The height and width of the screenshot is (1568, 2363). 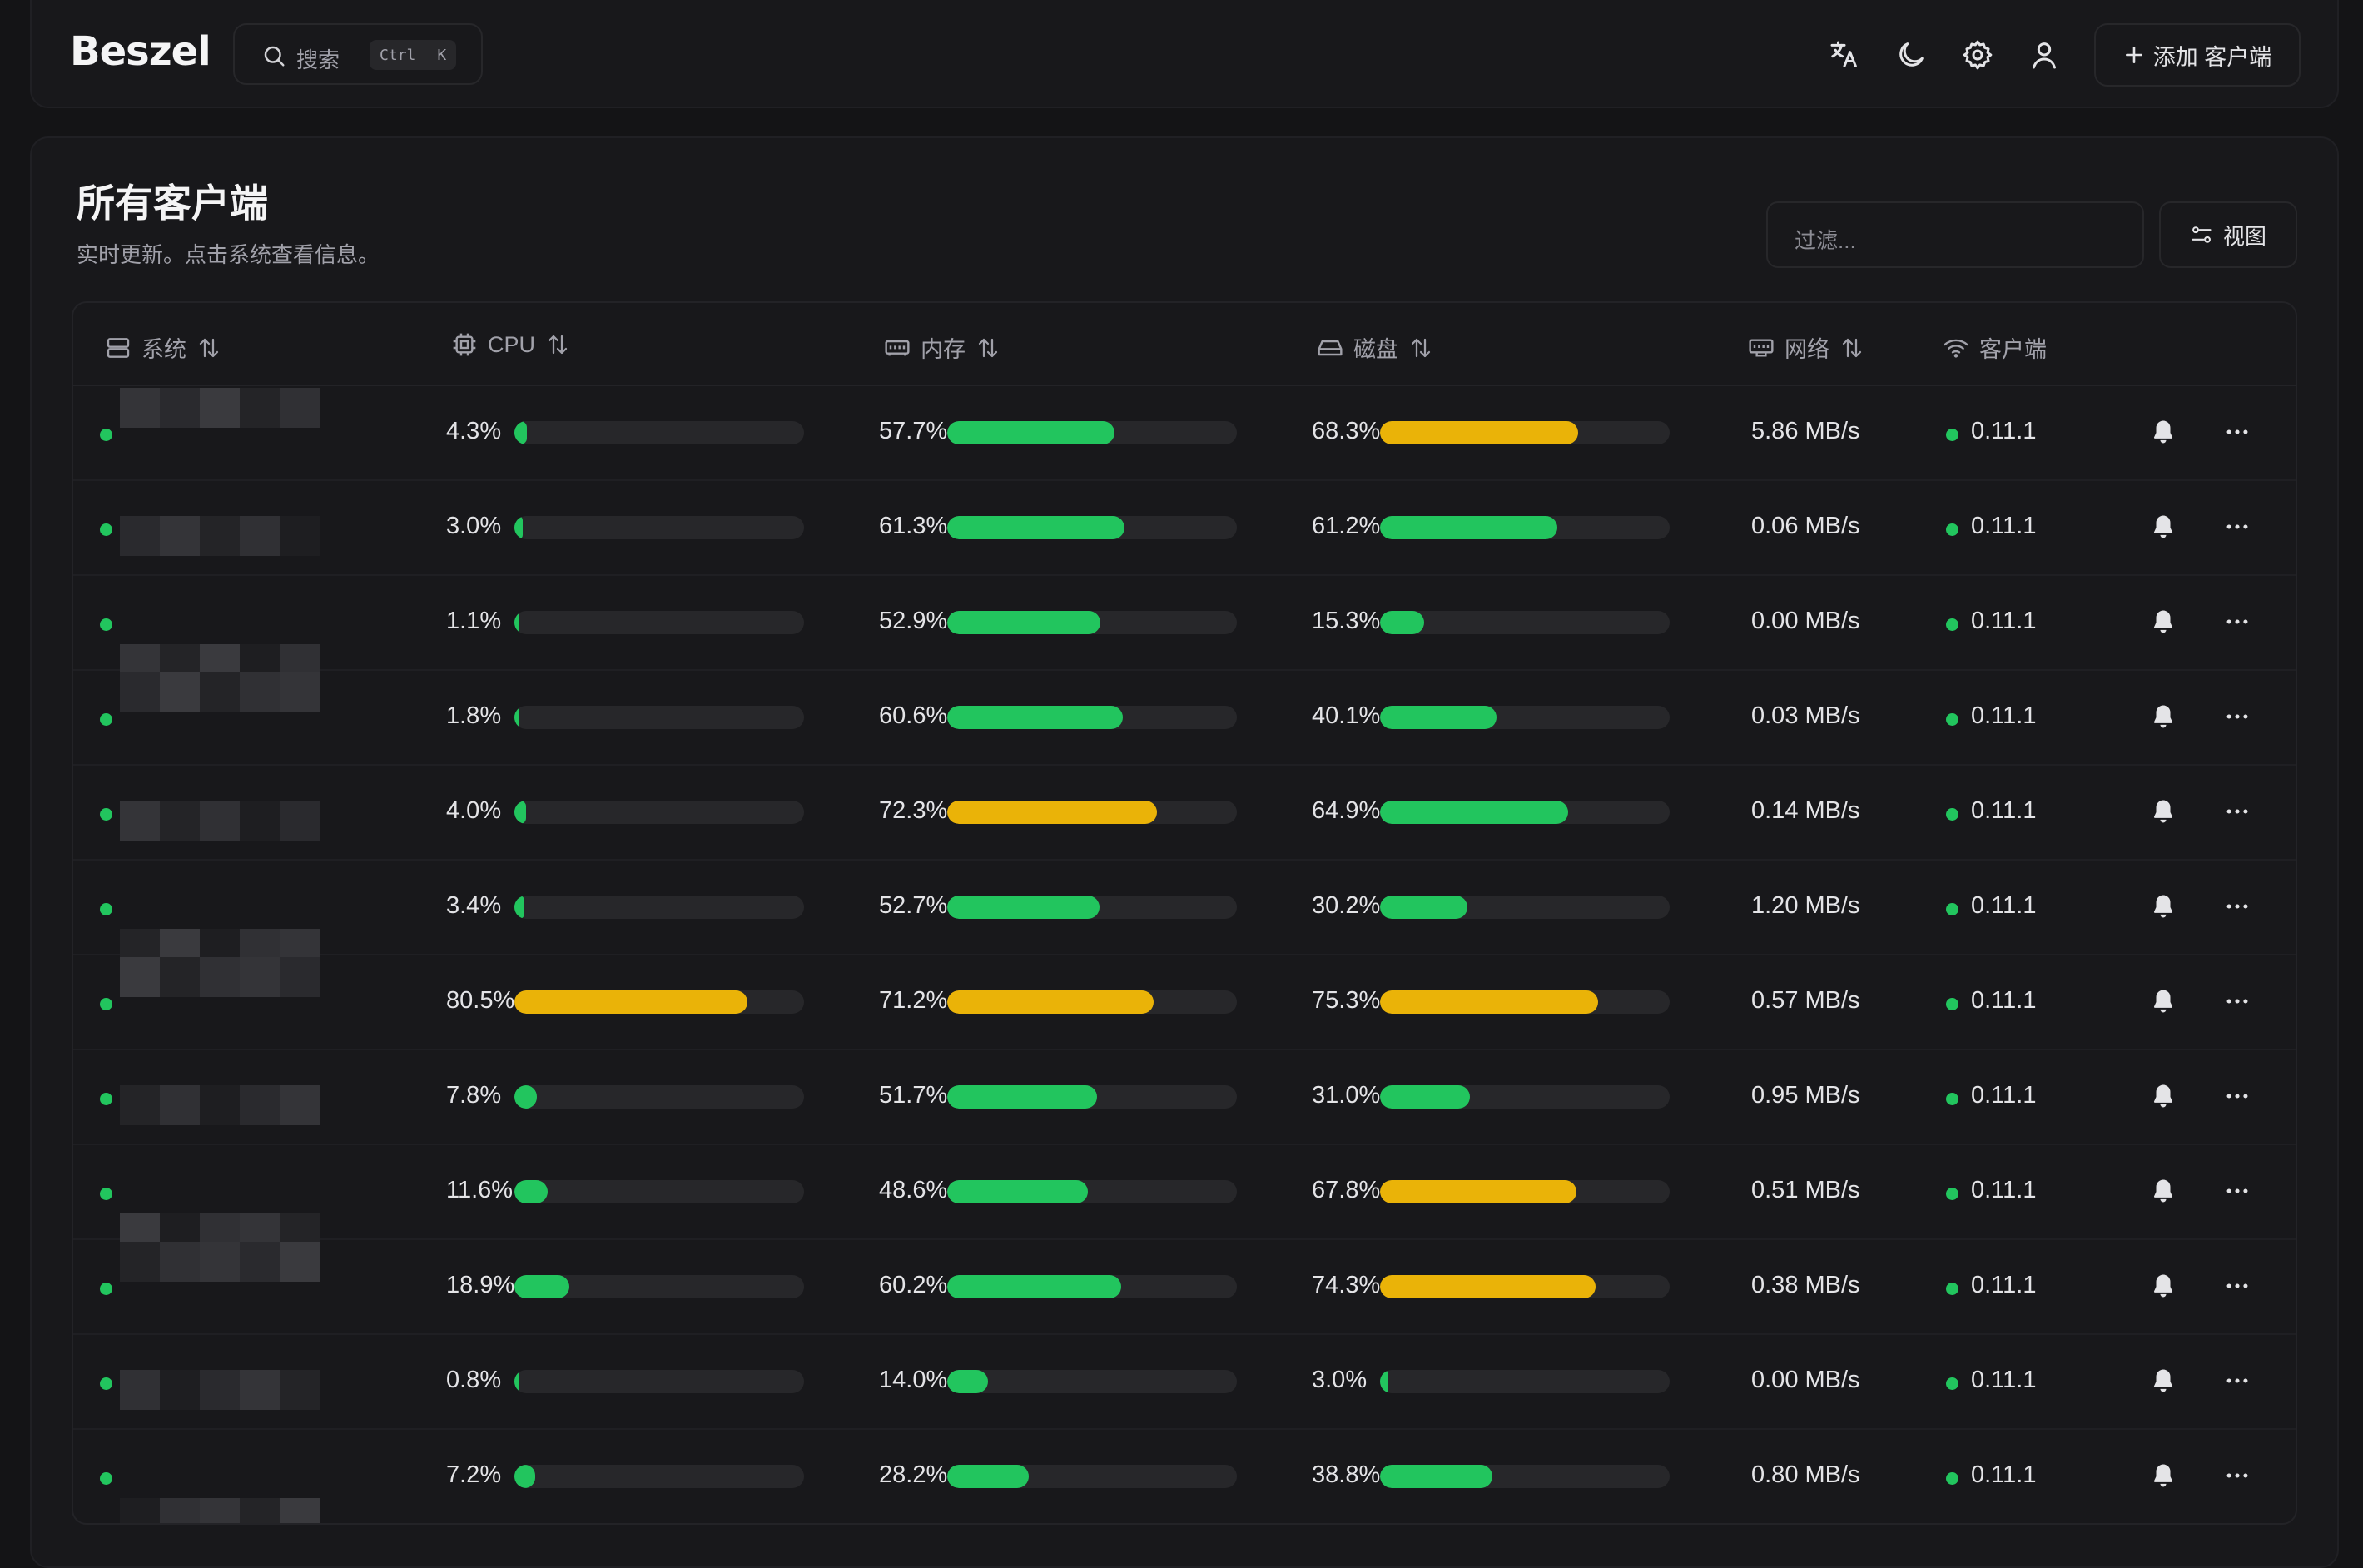 I want to click on column-agent: 客户端, so click(x=1995, y=347).